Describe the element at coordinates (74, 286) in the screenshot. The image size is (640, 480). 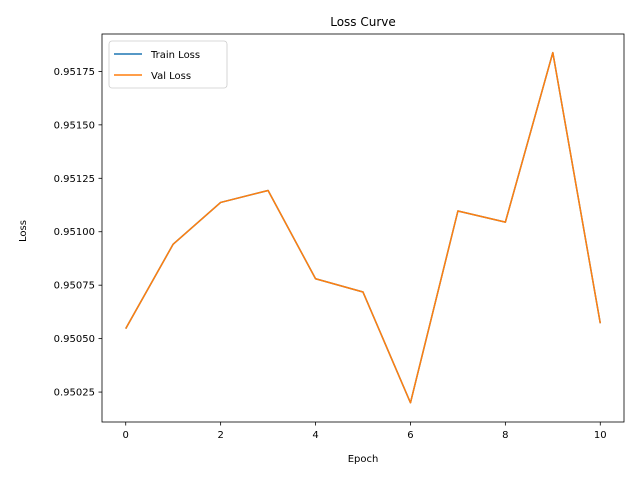
I see `y-tick-label: 0.95075` at that location.